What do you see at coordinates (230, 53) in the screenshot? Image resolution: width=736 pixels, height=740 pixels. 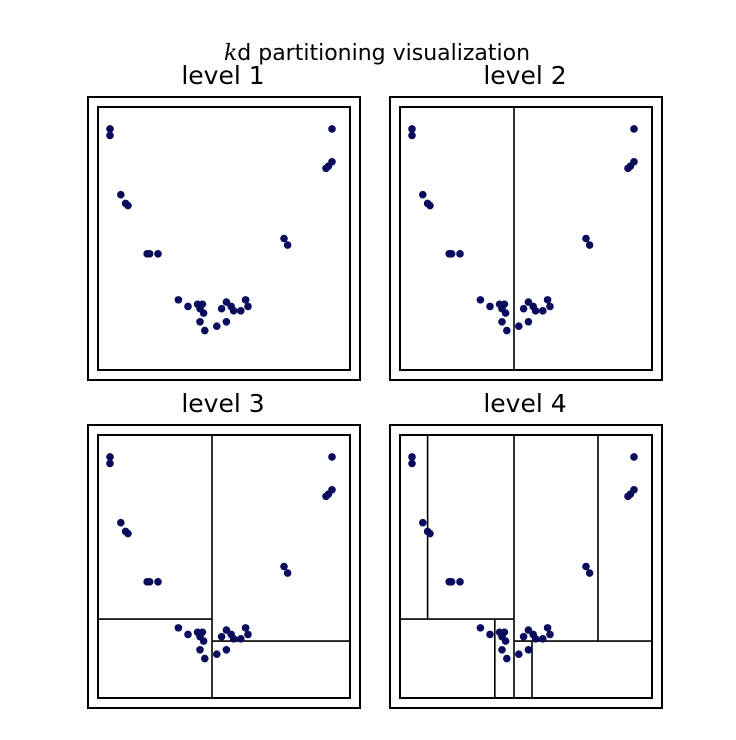 I see `figure-title-k: k` at bounding box center [230, 53].